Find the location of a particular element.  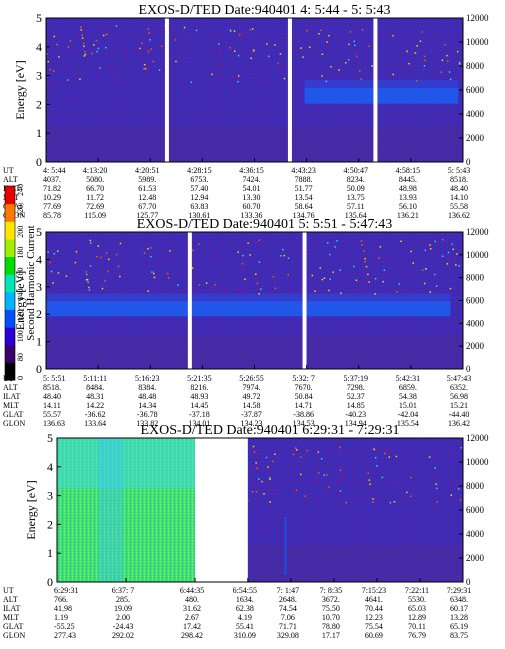

table-cell: 50.84 is located at coordinates (304, 396).